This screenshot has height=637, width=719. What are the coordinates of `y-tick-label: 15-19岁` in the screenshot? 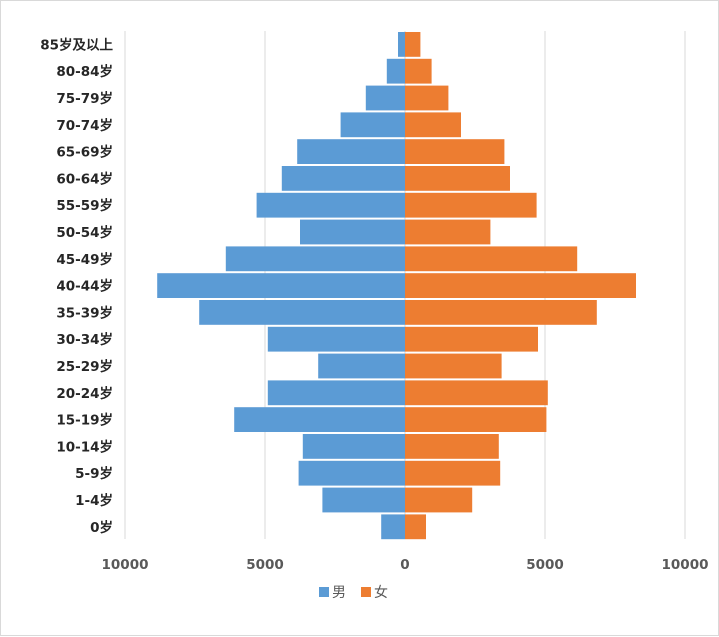 It's located at (84, 420).